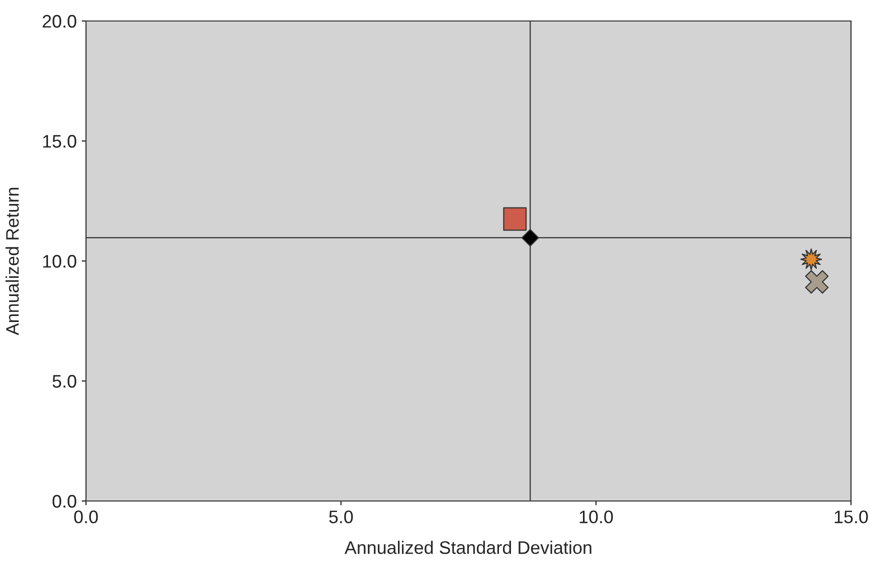  I want to click on x-tick-label: 15.0, so click(851, 517).